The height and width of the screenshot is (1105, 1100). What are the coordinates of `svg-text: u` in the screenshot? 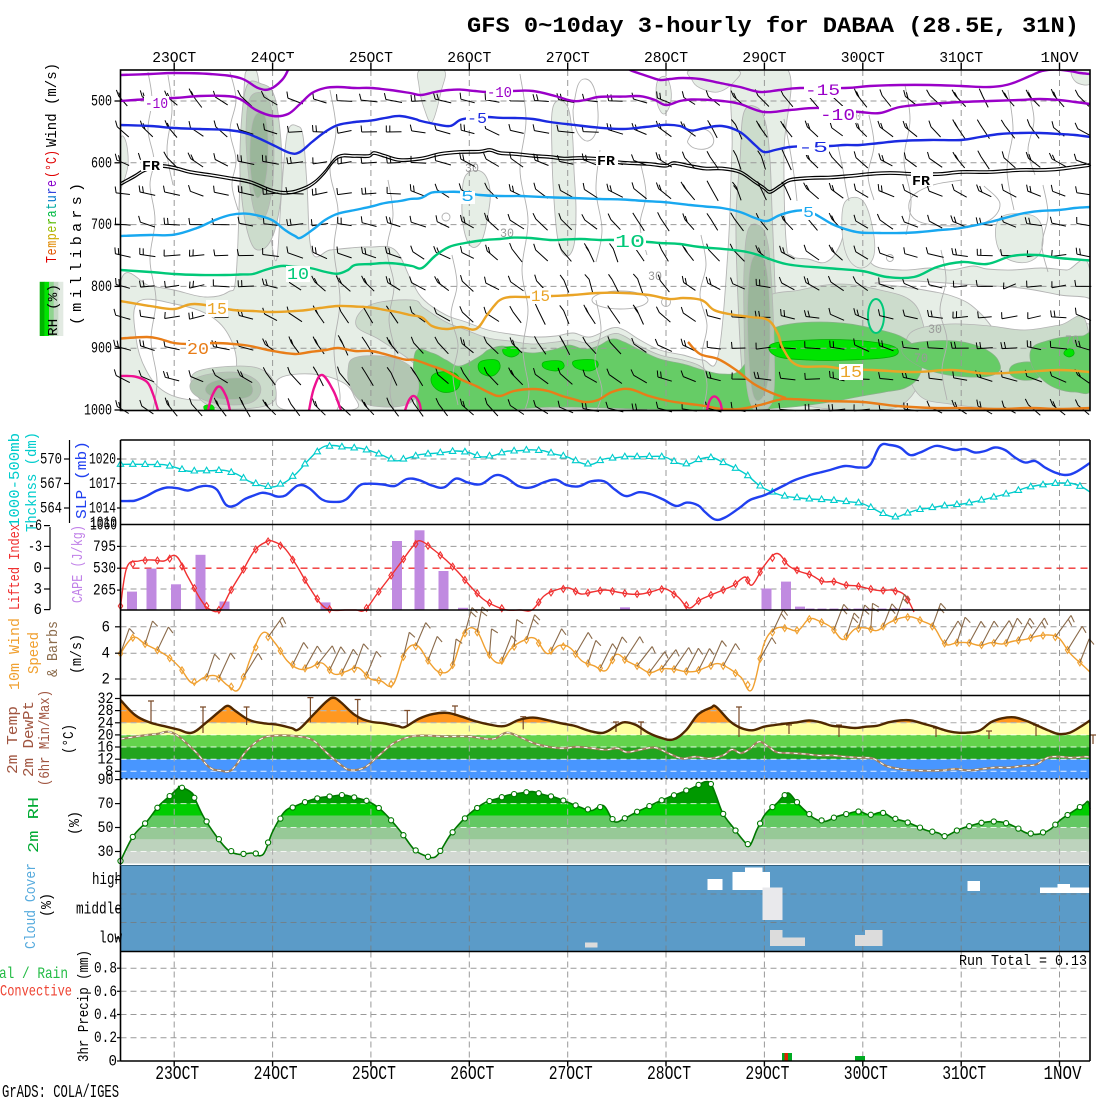 It's located at (52, 198).